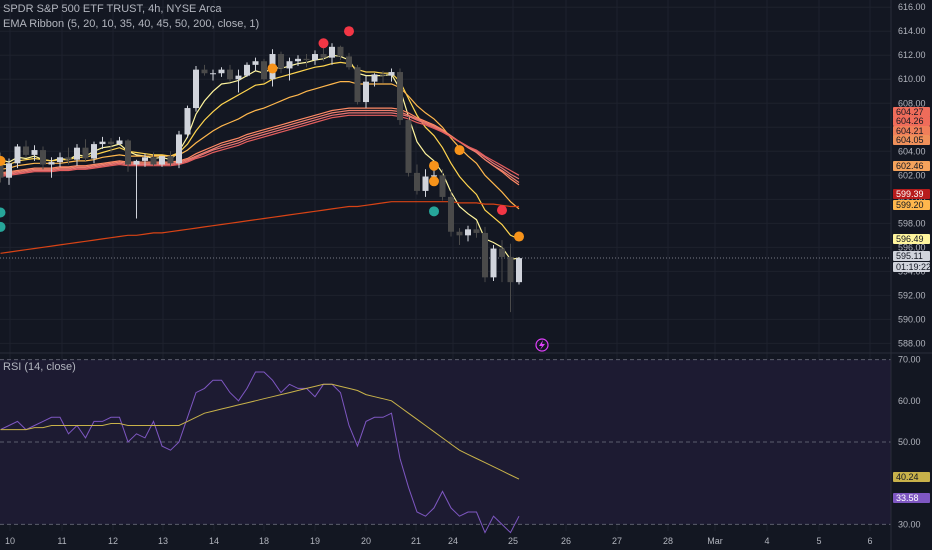  I want to click on rsi-ma-line, so click(260, 431).